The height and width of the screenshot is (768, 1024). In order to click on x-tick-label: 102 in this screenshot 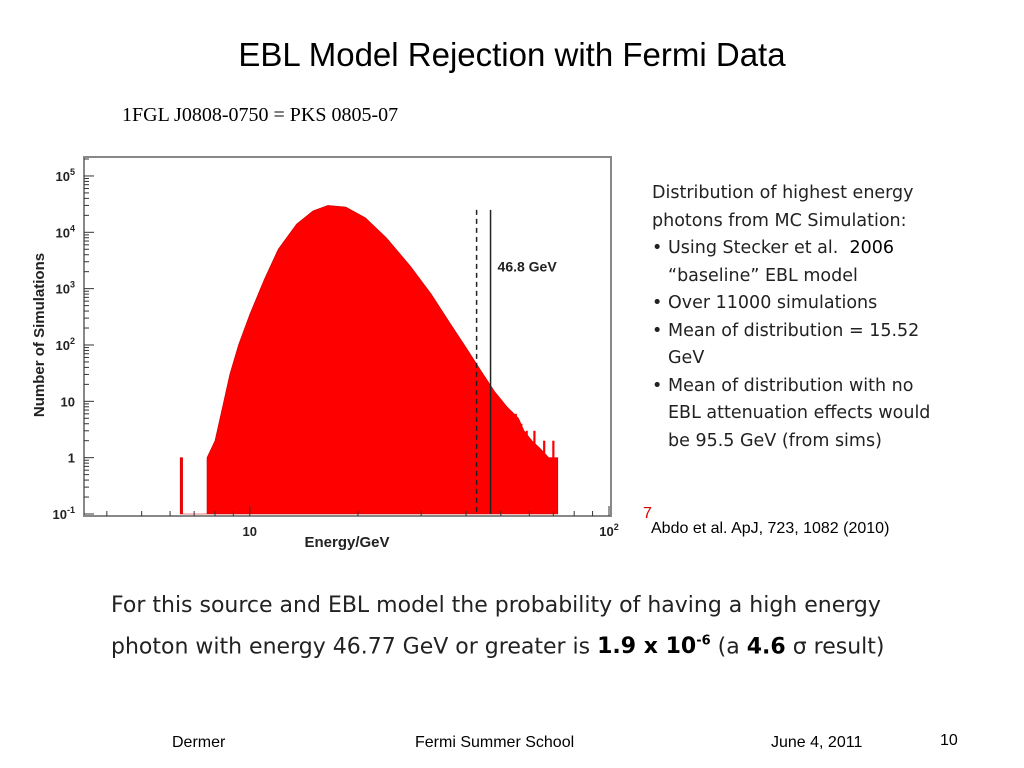, I will do `click(608, 530)`.